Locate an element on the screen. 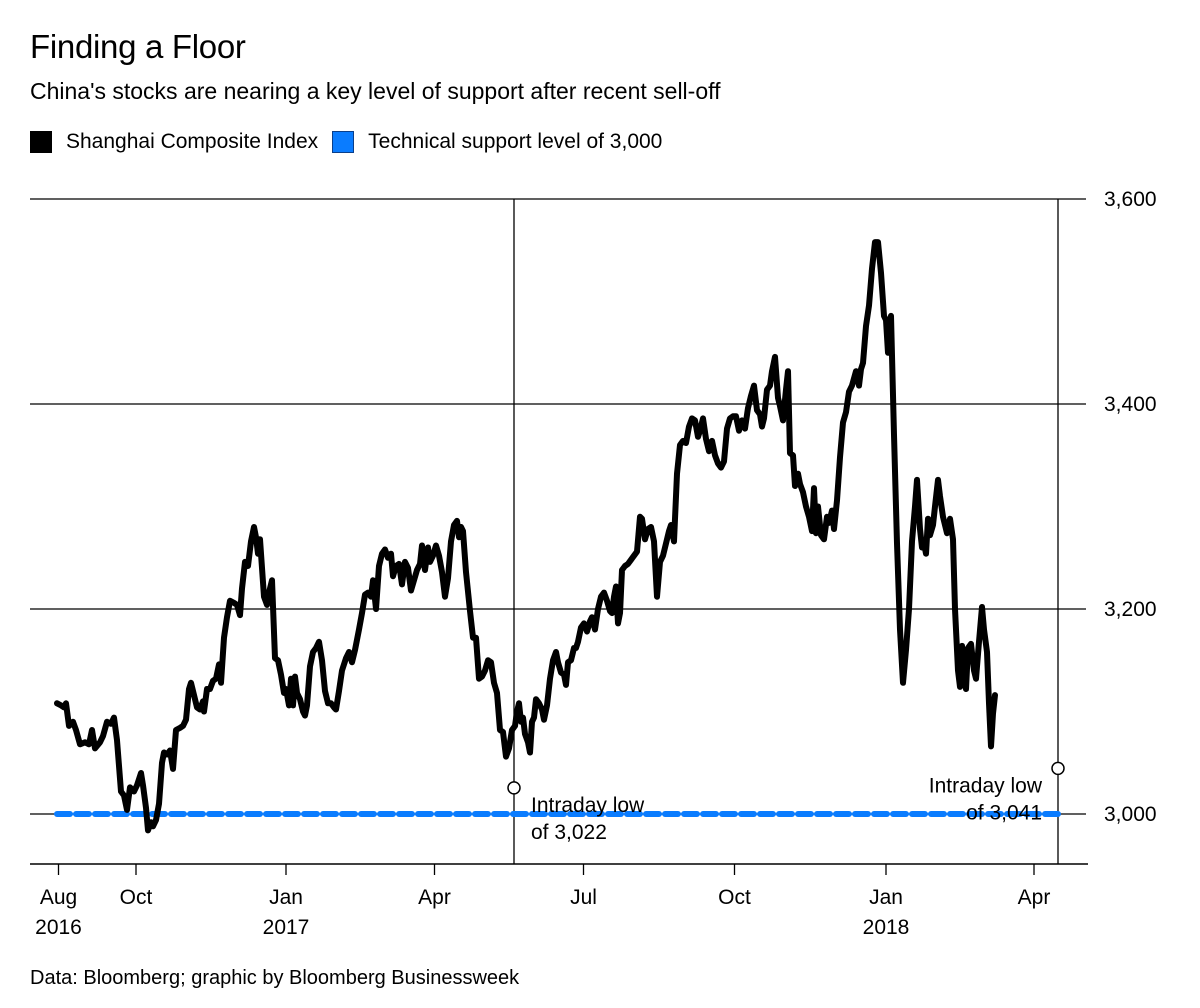  y-tick-label: 3,600 is located at coordinates (1130, 199).